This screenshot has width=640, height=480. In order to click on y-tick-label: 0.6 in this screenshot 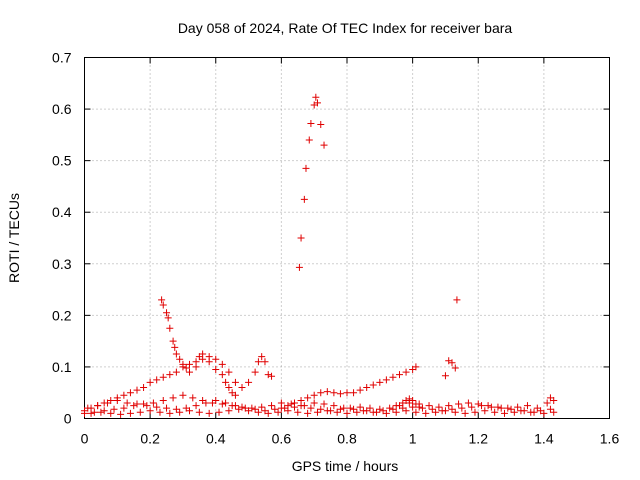, I will do `click(62, 109)`.